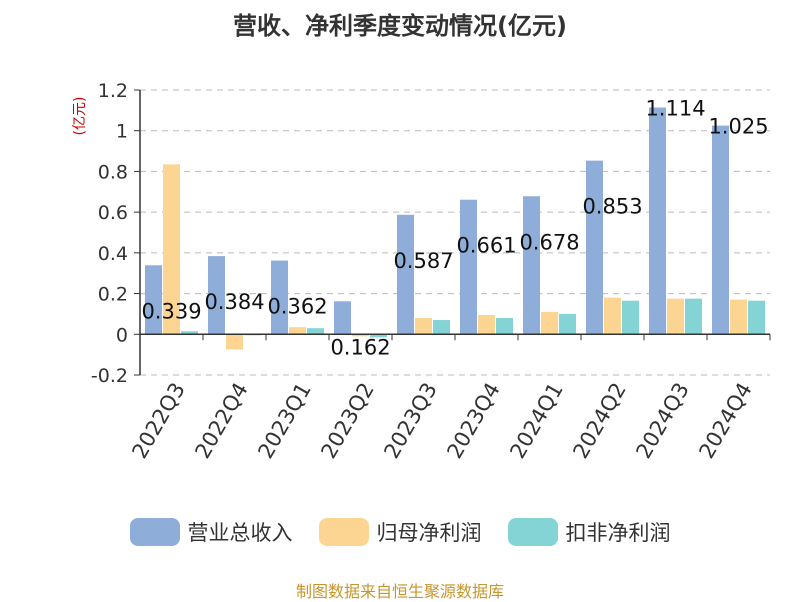 The width and height of the screenshot is (800, 602). Describe the element at coordinates (113, 213) in the screenshot. I see `y-tick-label: 0.6` at that location.